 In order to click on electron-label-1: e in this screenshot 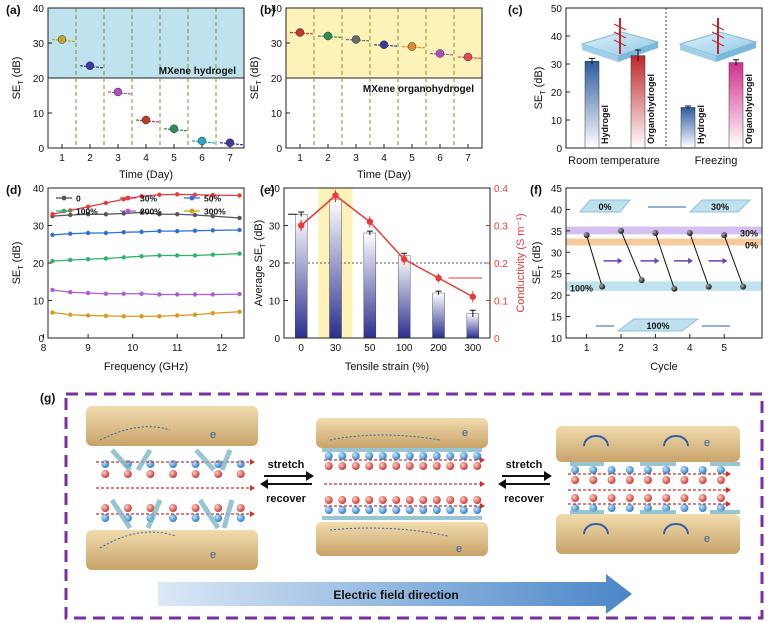, I will do `click(213, 435)`.